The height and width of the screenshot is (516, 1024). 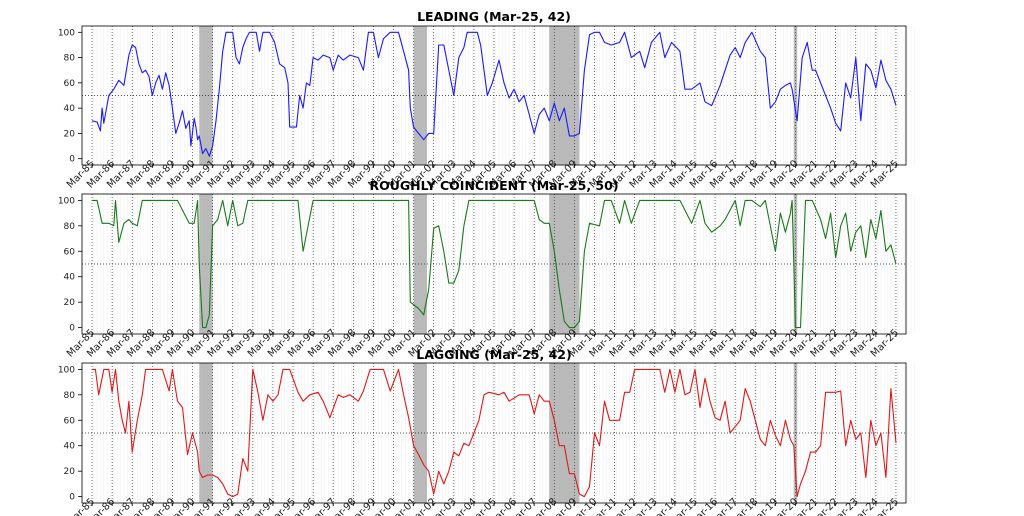 What do you see at coordinates (493, 354) in the screenshot?
I see `chart-title: LAGGING (Mar-25, 42)` at bounding box center [493, 354].